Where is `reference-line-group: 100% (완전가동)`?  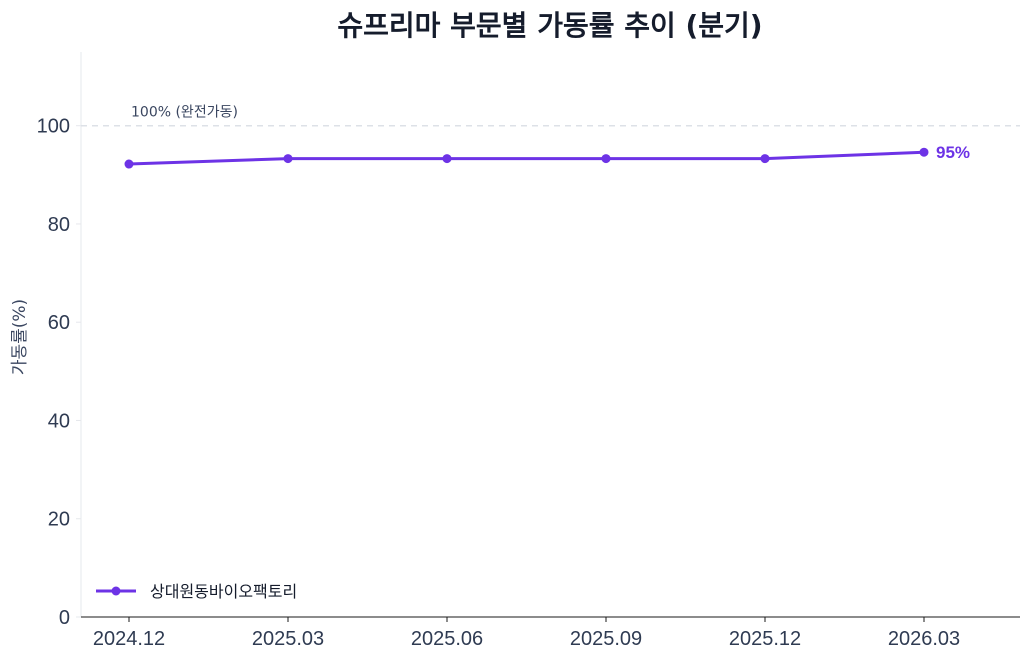
reference-line-group: 100% (완전가동) is located at coordinates (550, 116).